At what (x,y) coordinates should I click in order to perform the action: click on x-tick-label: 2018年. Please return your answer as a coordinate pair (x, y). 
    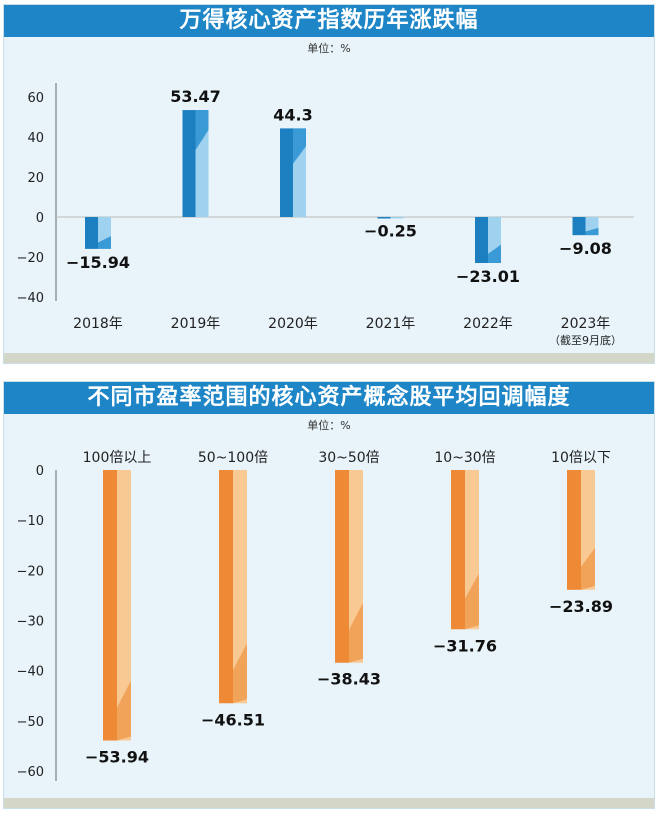
    Looking at the image, I should click on (98, 324).